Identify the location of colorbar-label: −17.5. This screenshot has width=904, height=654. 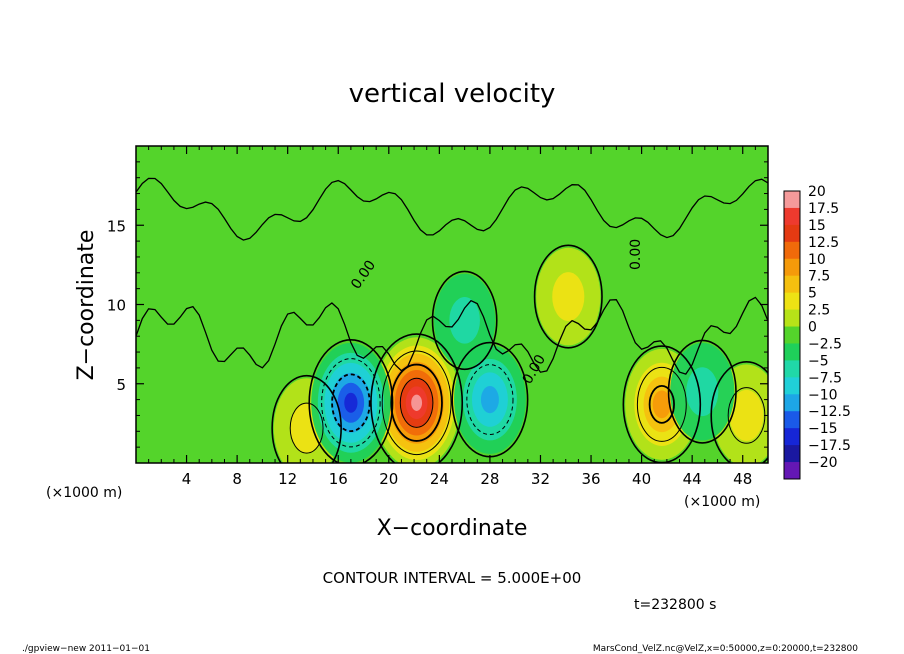
(829, 446).